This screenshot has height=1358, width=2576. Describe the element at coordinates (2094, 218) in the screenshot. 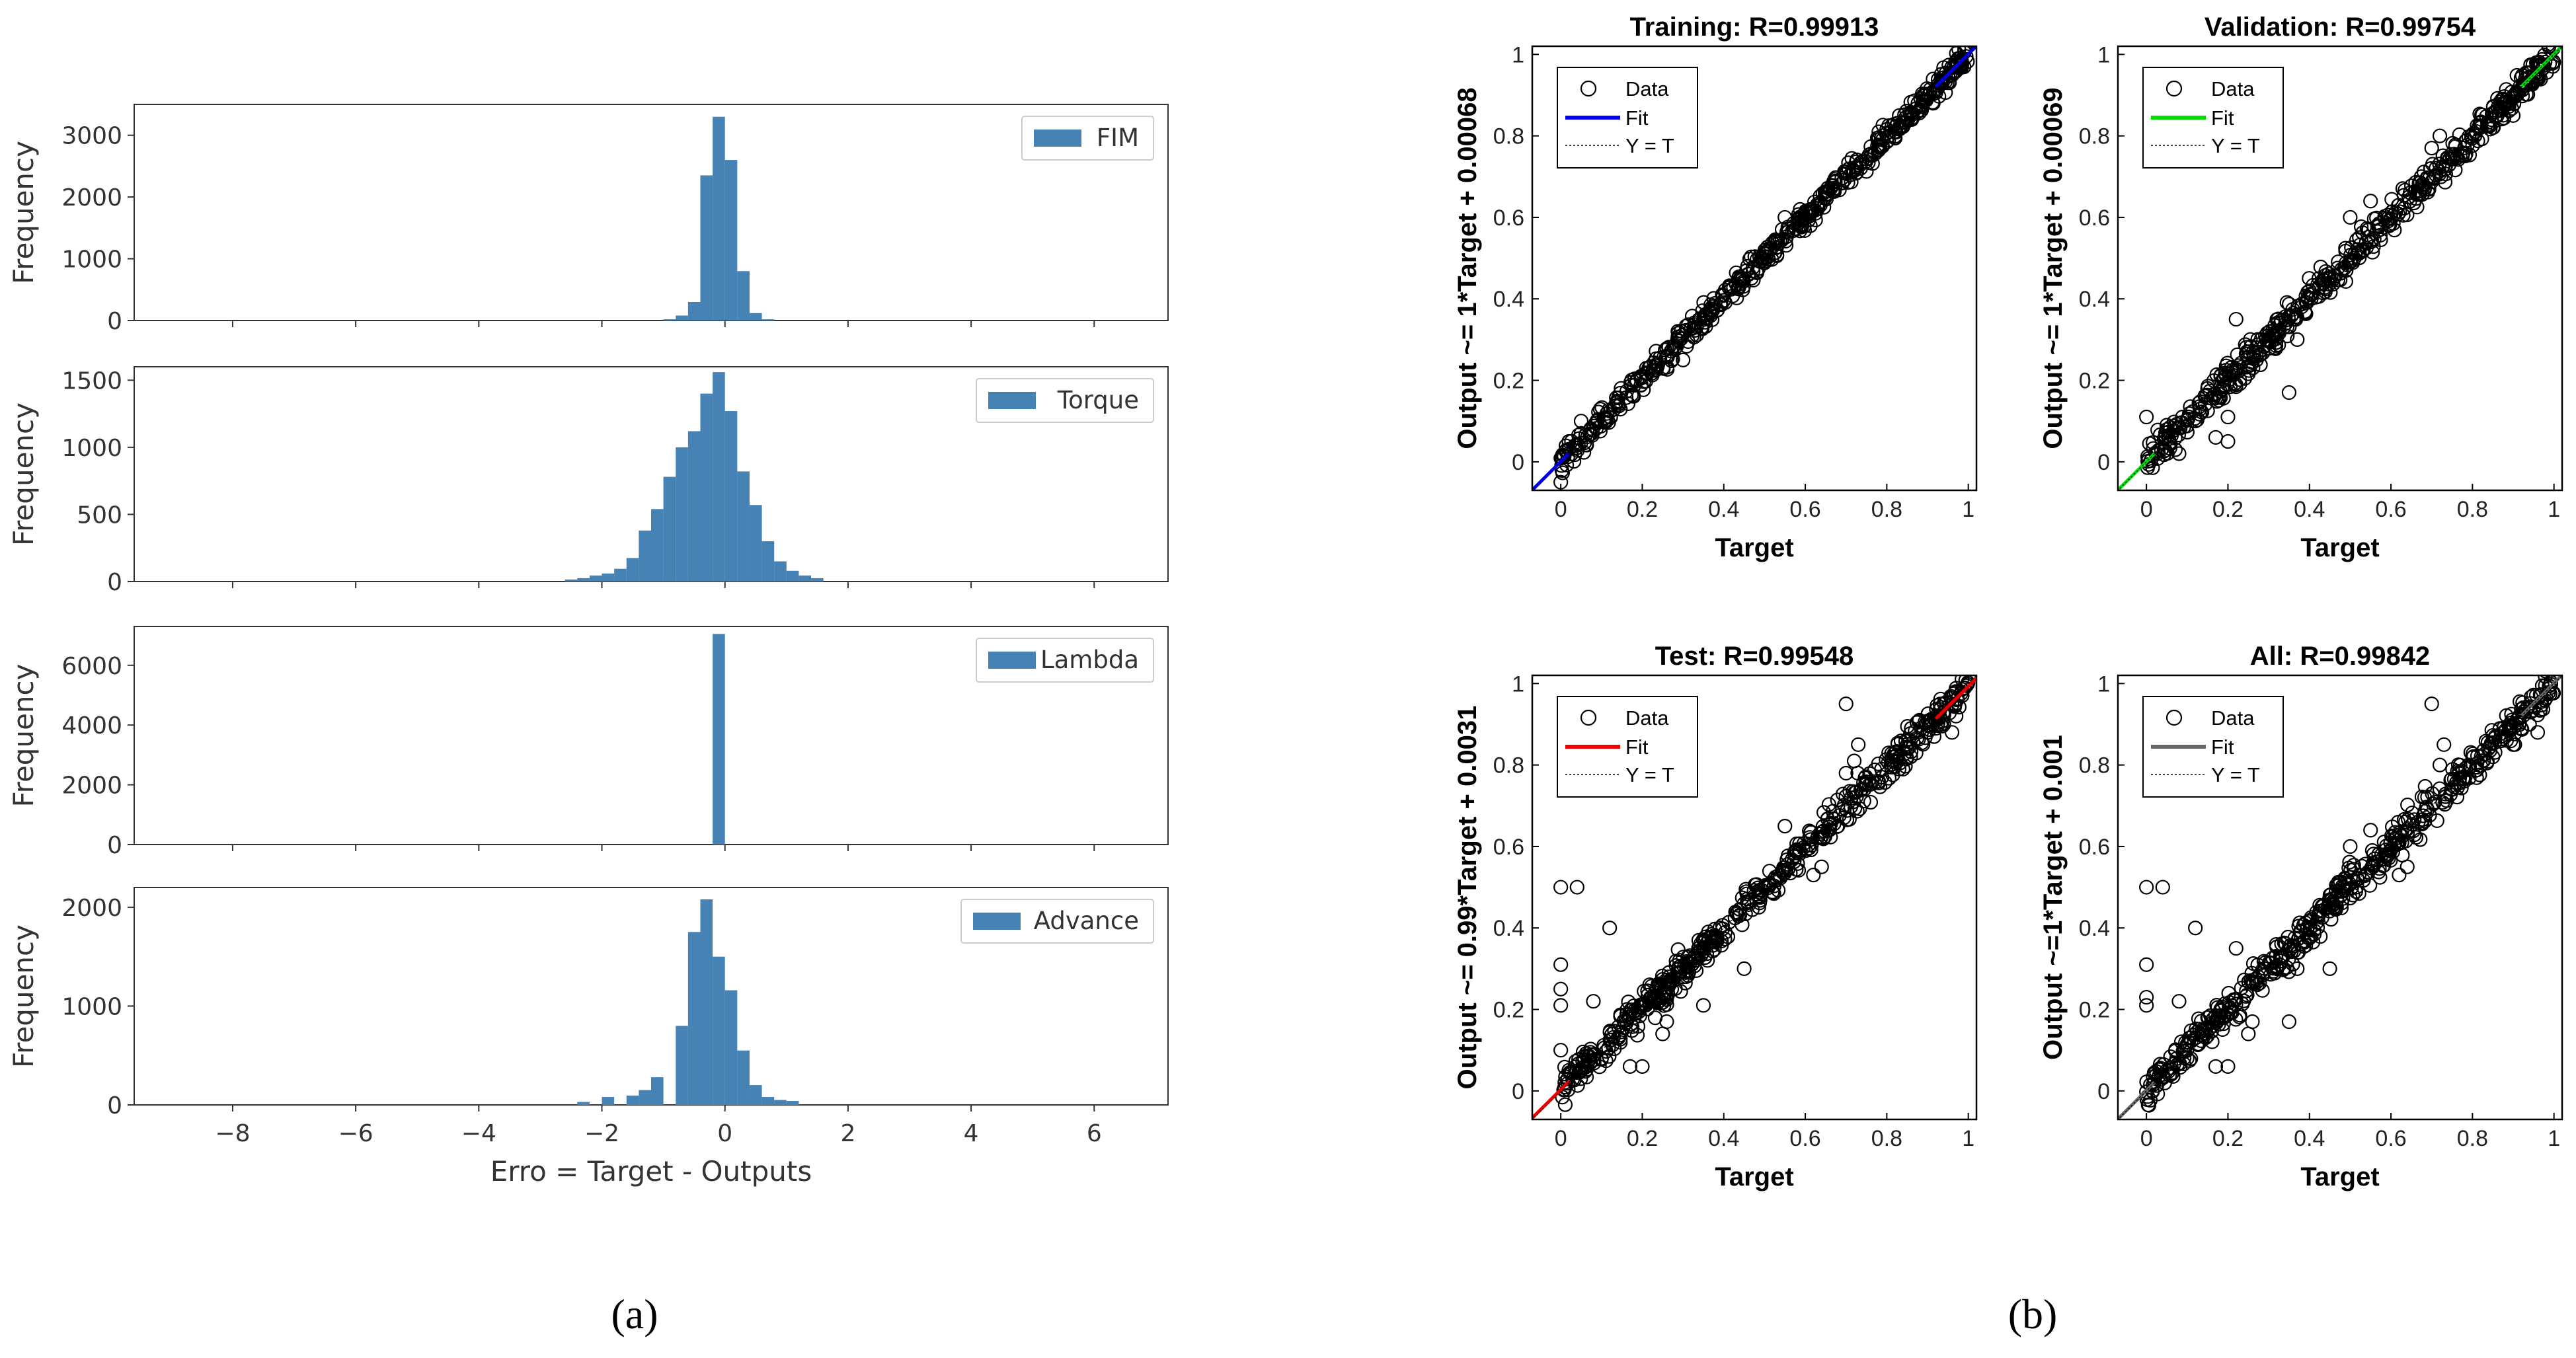

I see `y-tick-label: 0.6` at that location.